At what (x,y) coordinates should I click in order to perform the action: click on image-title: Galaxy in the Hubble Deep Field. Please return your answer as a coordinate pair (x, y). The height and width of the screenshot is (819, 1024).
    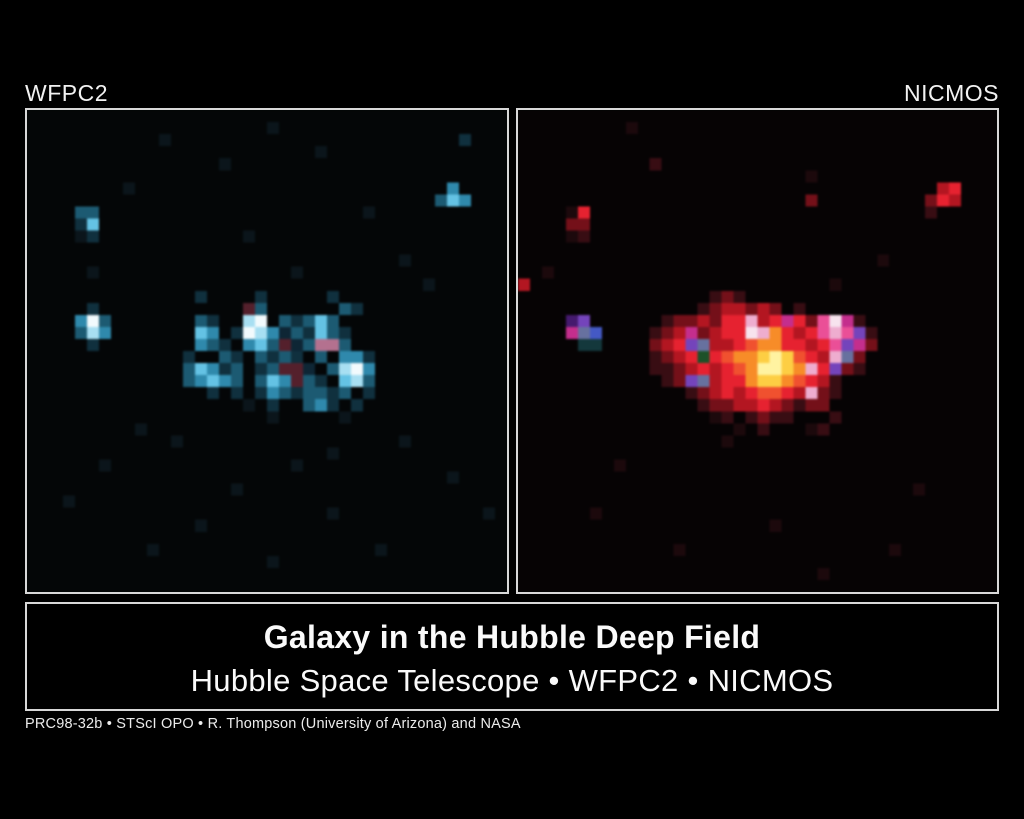
    Looking at the image, I should click on (512, 637).